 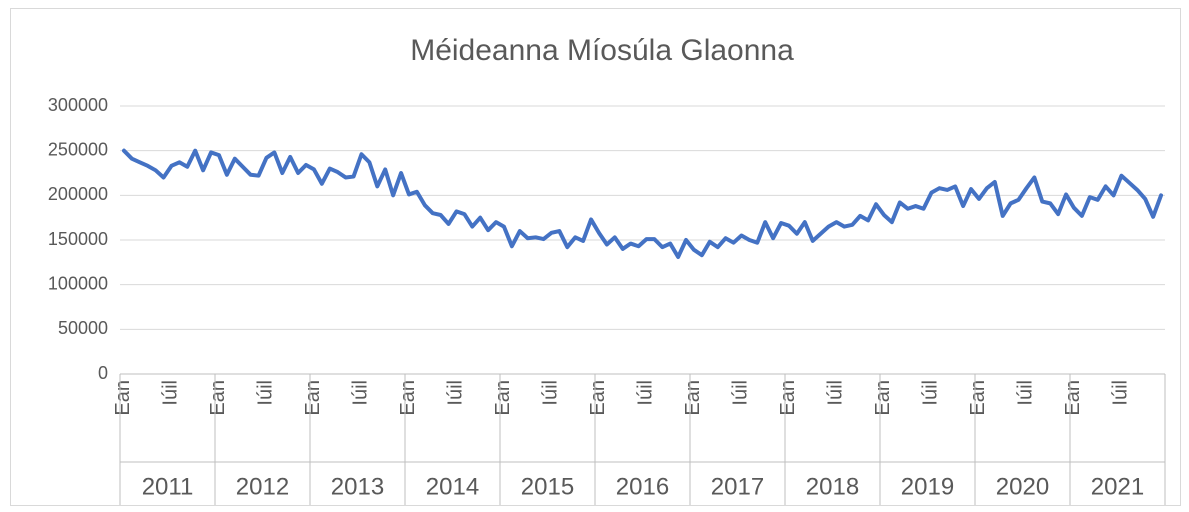 What do you see at coordinates (78, 194) in the screenshot?
I see `y-tick-label: 200000` at bounding box center [78, 194].